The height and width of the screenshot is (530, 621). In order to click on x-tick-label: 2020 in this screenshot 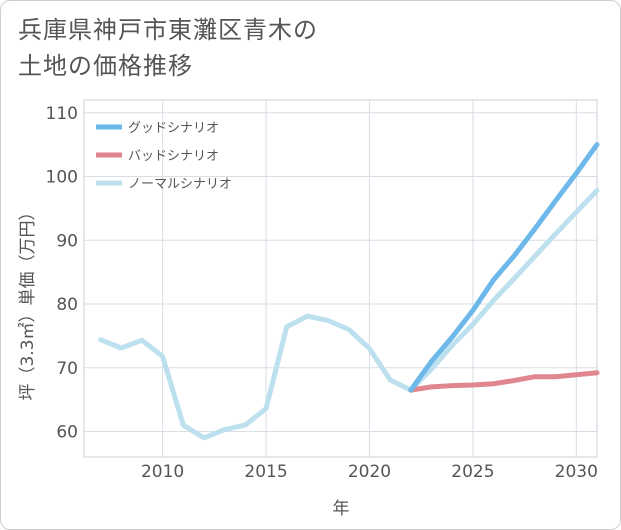, I will do `click(369, 472)`.